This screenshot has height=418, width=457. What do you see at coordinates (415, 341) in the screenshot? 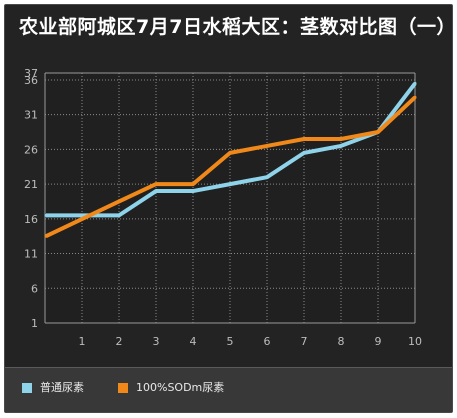
I see `x-tick-label: 10` at bounding box center [415, 341].